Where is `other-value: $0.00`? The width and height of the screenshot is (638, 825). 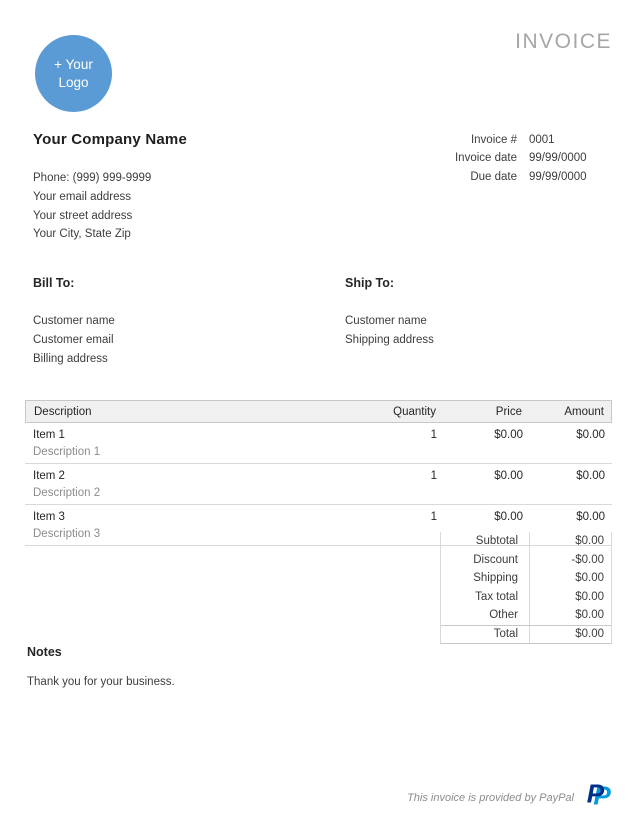
other-value: $0.00 is located at coordinates (589, 615).